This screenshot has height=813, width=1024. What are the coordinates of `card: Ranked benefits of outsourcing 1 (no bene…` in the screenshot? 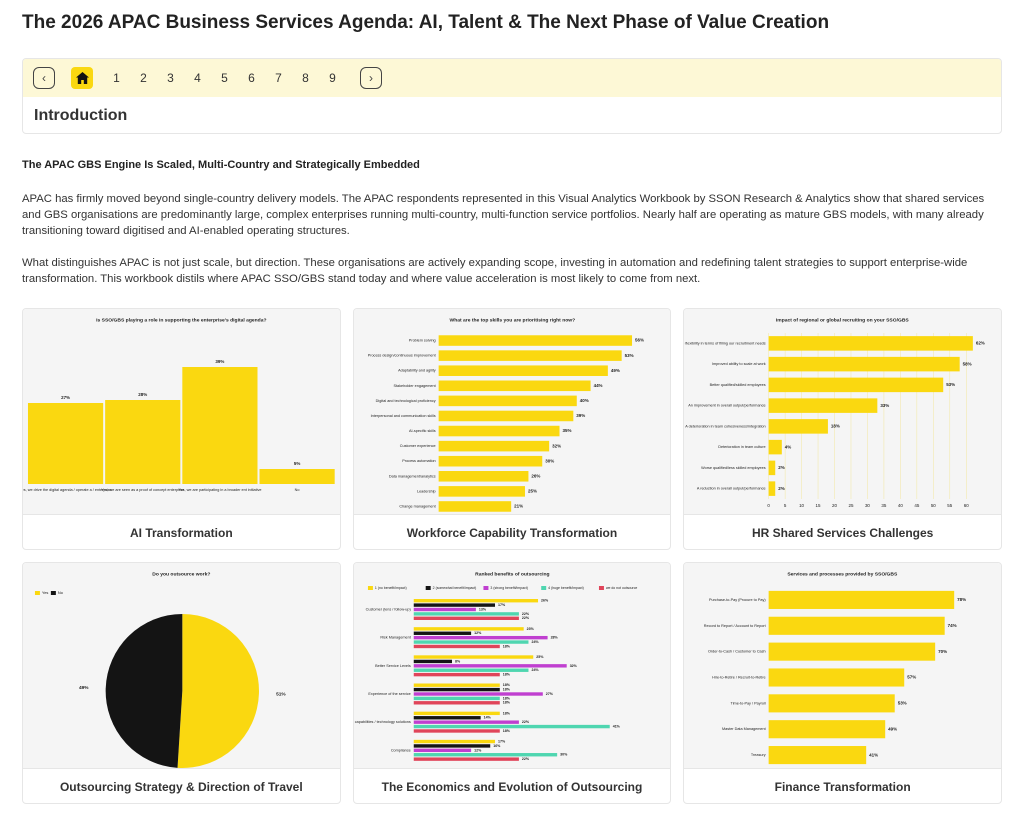 It's located at (512, 683).